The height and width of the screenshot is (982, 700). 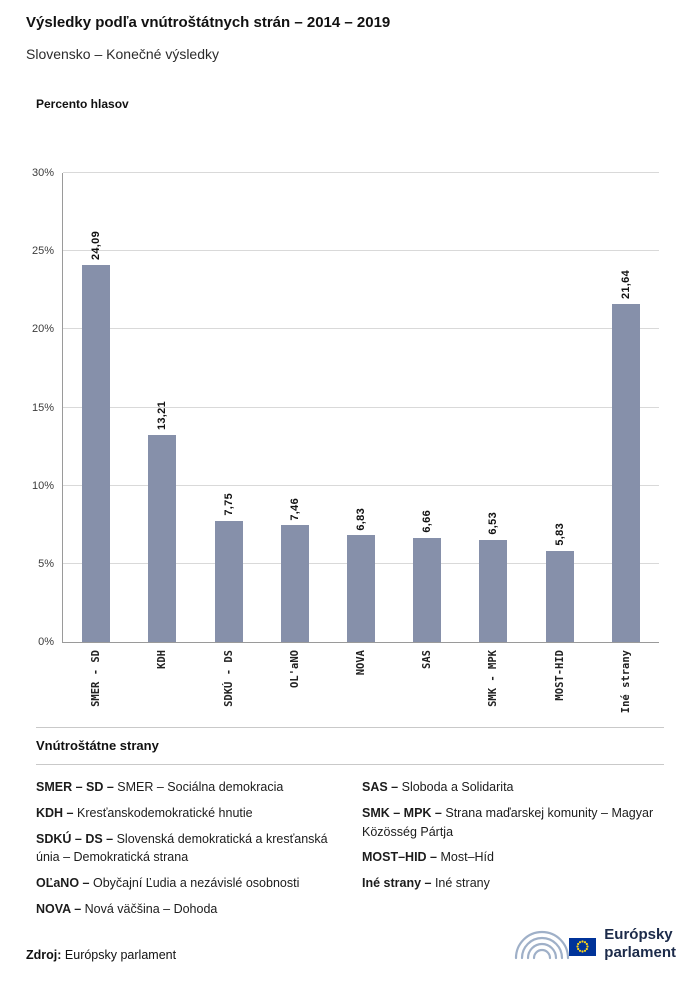 What do you see at coordinates (397, 883) in the screenshot?
I see `legend-term: Iné strany –` at bounding box center [397, 883].